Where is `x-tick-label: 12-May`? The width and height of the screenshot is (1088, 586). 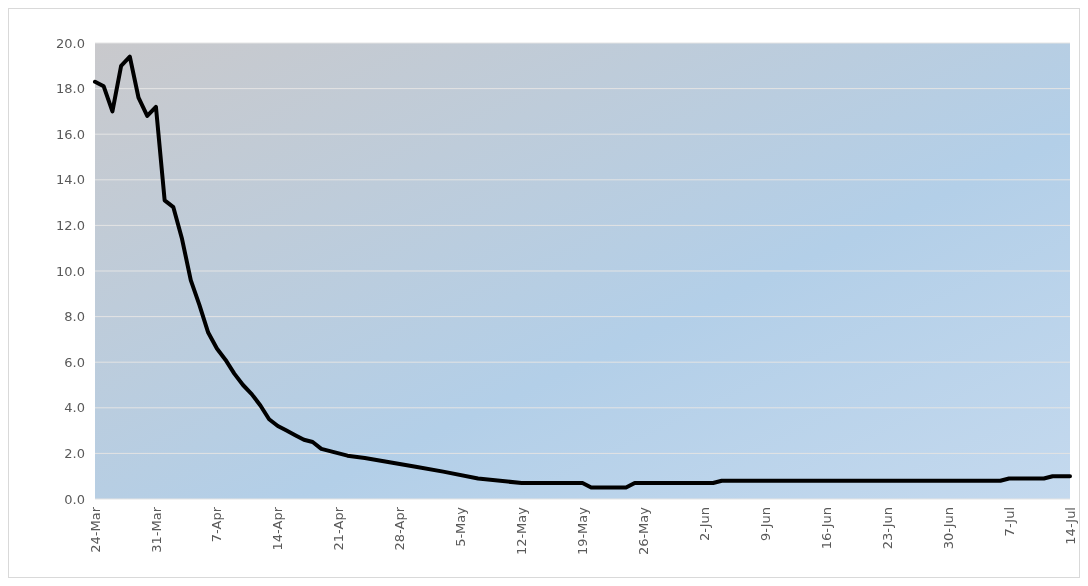 x-tick-label: 12-May is located at coordinates (522, 531).